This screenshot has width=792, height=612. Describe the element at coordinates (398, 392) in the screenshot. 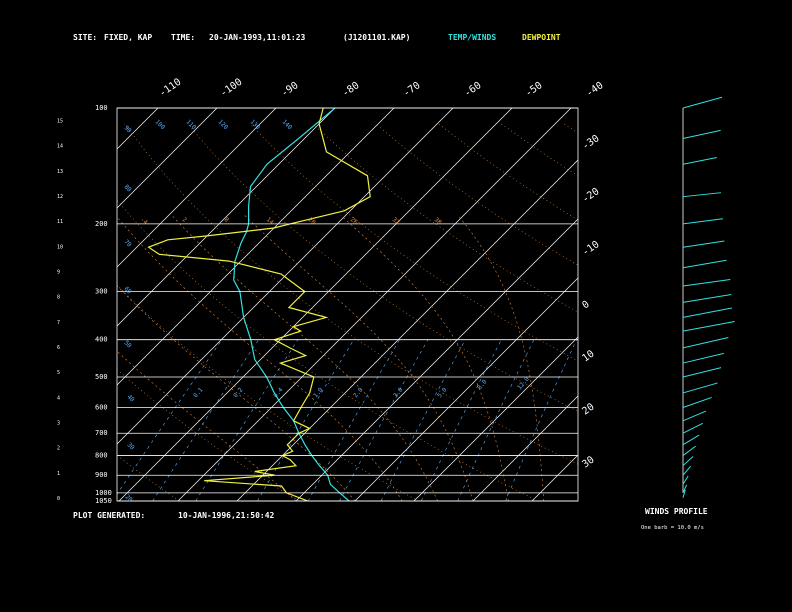

I see `mixing-ratio-label: 3.0` at that location.